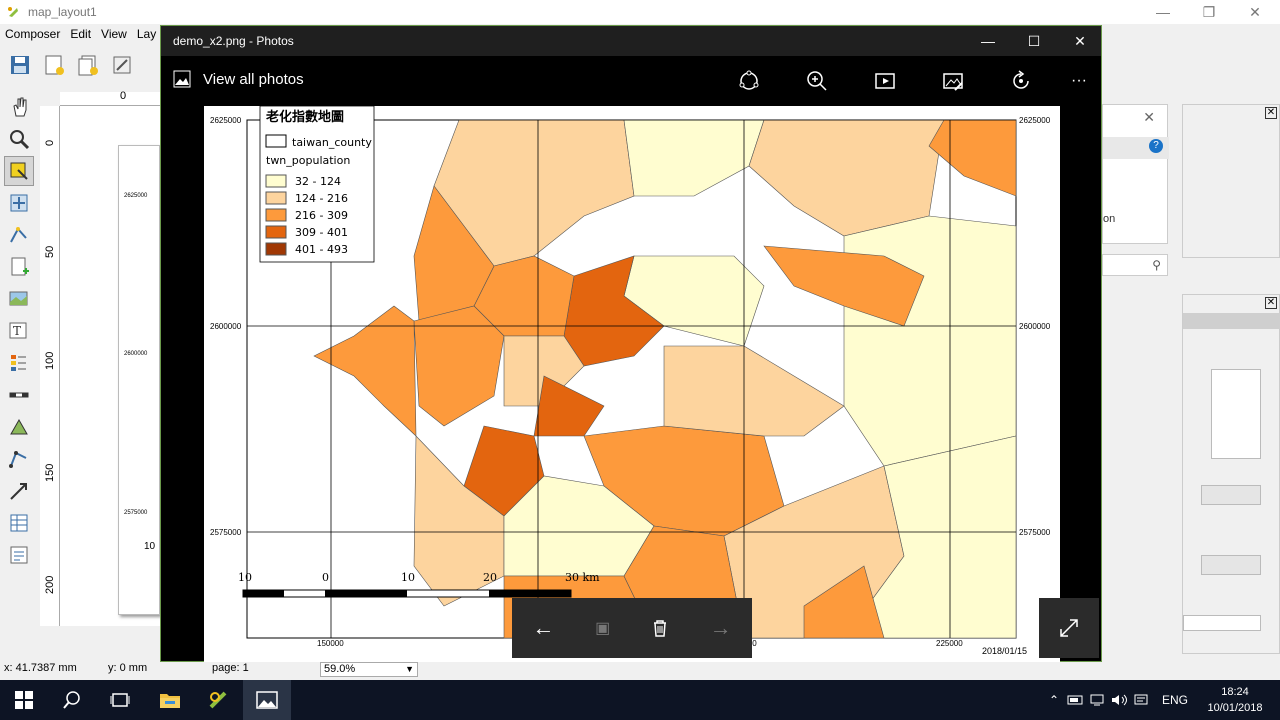 This screenshot has width=1280, height=720. I want to click on input-language: ENG, so click(1175, 700).